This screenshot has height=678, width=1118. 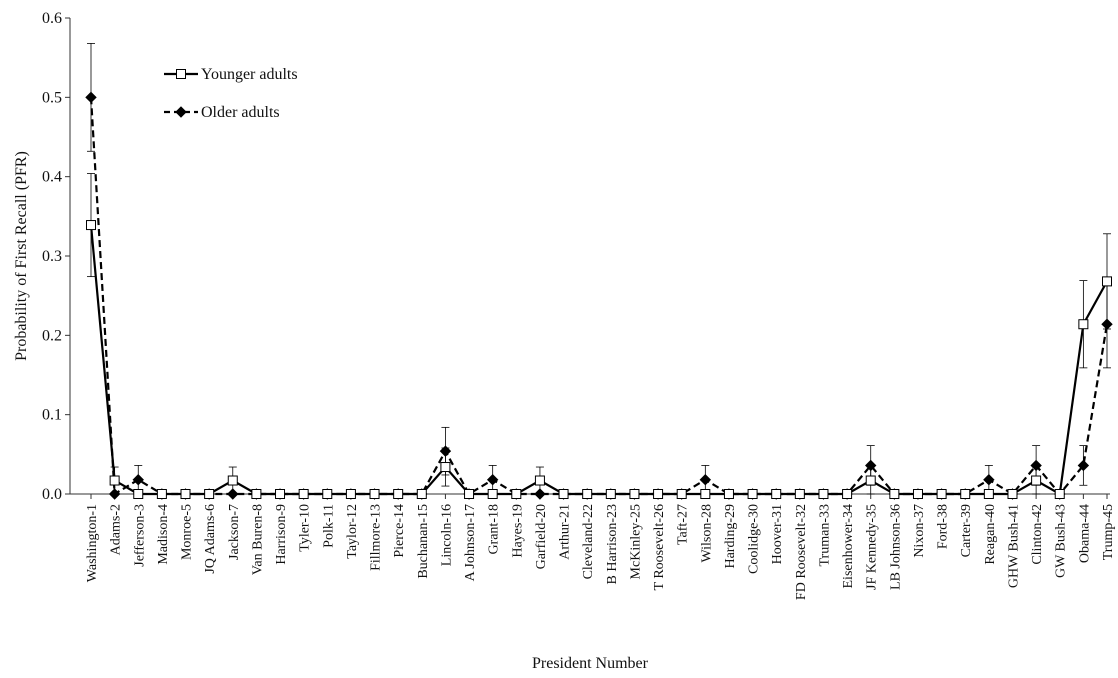 I want to click on x-tick-label: Jefferson-3, so click(x=139, y=535).